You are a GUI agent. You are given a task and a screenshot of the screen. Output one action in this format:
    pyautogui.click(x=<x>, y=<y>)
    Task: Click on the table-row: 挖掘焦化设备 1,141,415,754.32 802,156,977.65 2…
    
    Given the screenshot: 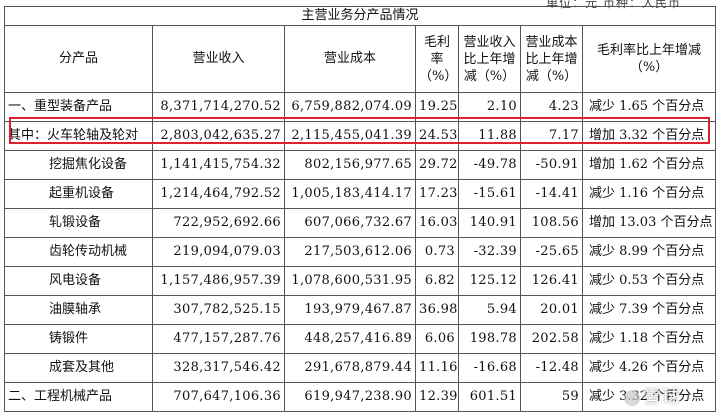 What is the action you would take?
    pyautogui.click(x=360, y=165)
    